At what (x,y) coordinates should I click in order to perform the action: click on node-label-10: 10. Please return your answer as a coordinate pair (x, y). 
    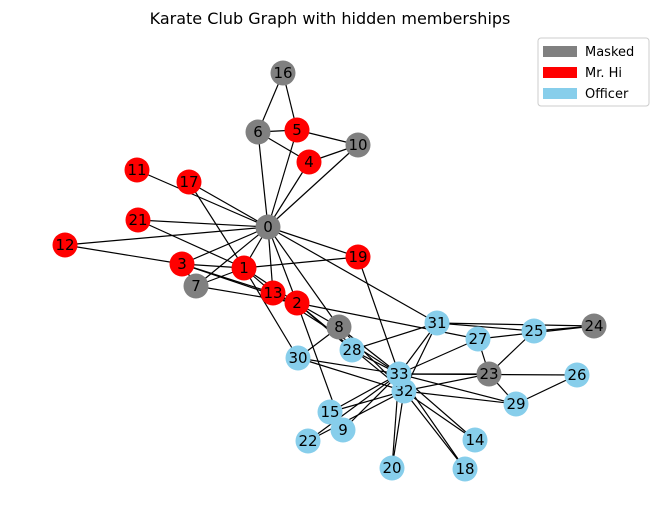
    Looking at the image, I should click on (357, 145).